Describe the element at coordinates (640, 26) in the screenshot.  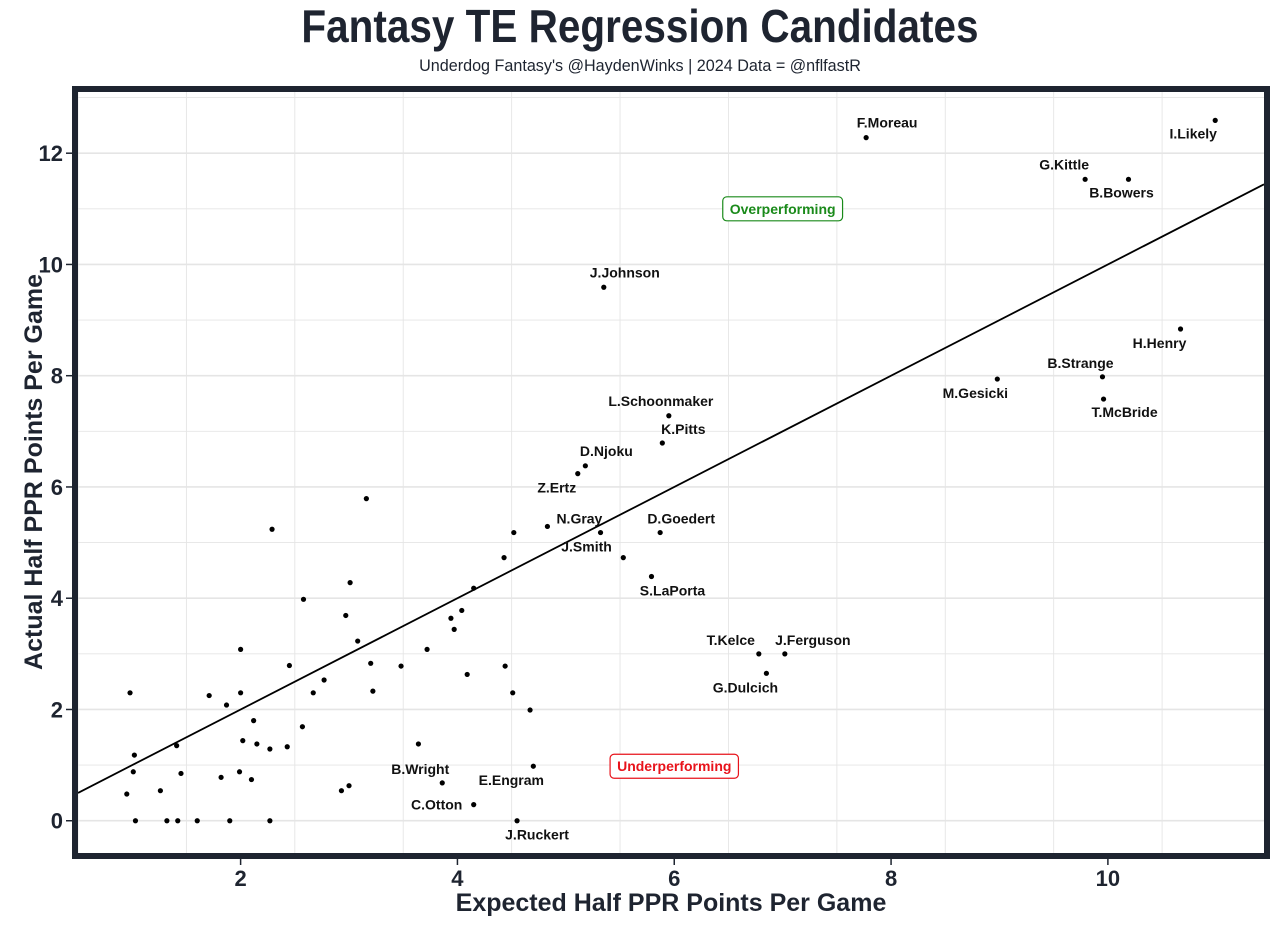
I see `chart-title: Fantasy TE Regression Candidates` at that location.